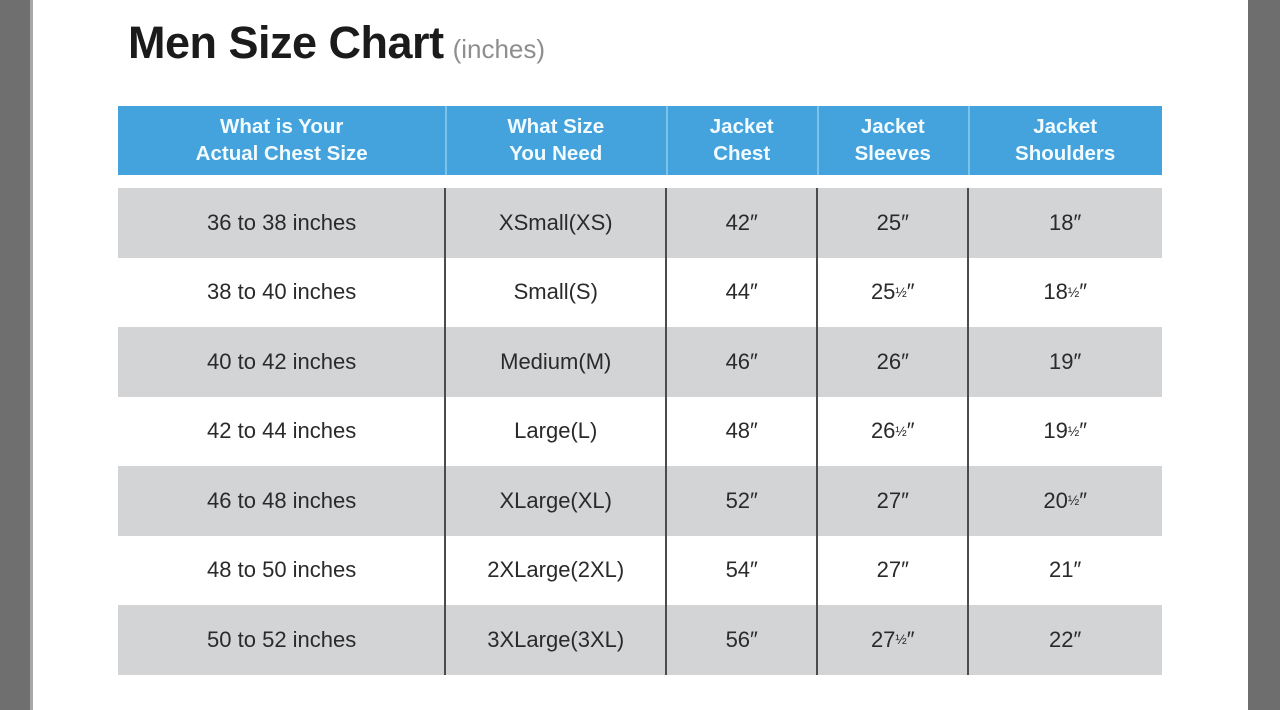 The image size is (1280, 710). I want to click on cell-chest-range: 40 to 42 inches, so click(282, 361).